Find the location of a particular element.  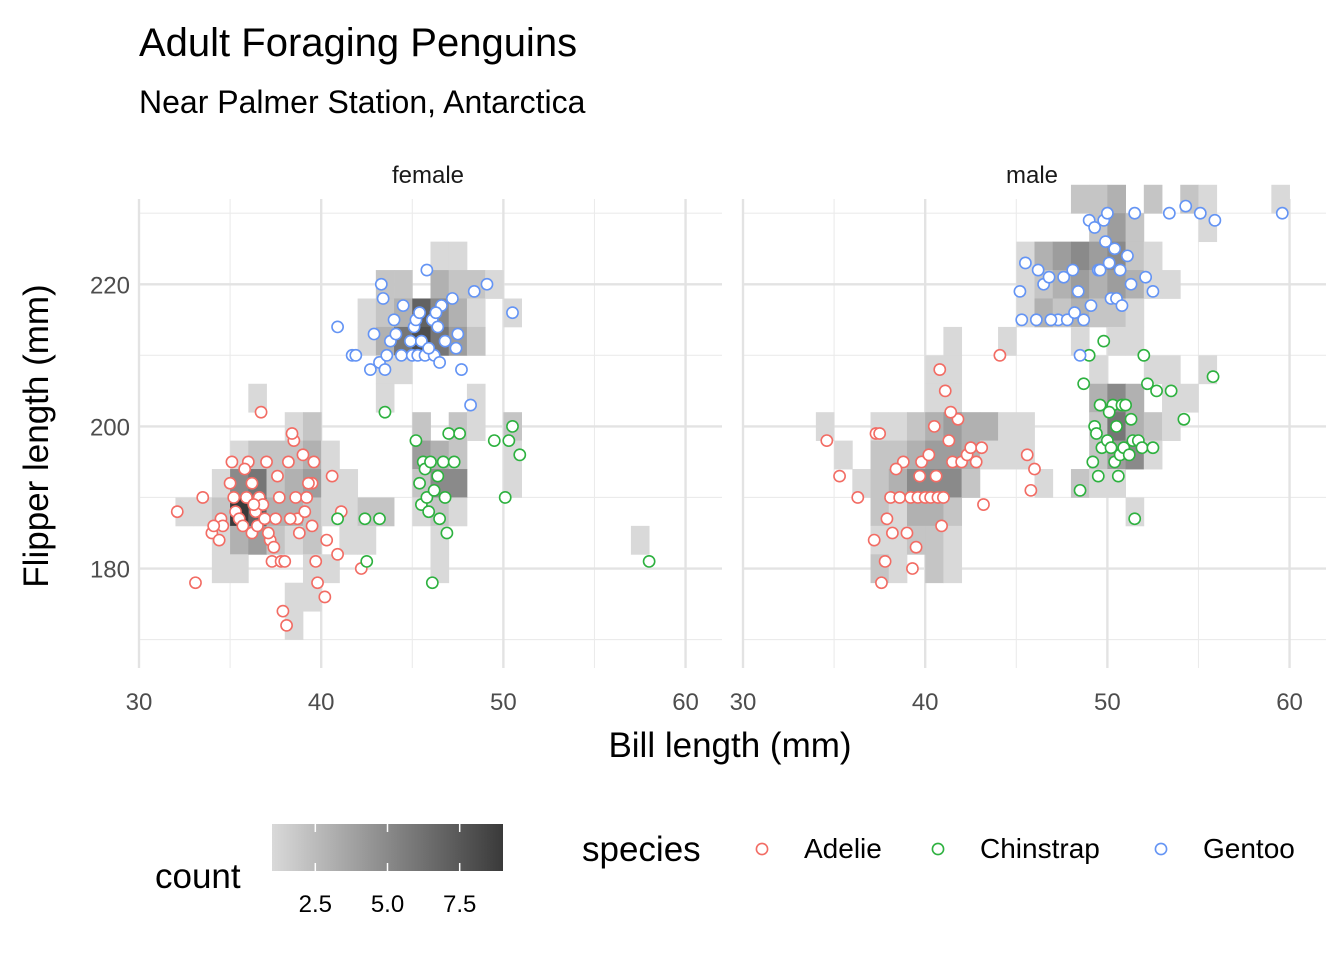

panel-male-points is located at coordinates (1054, 394).